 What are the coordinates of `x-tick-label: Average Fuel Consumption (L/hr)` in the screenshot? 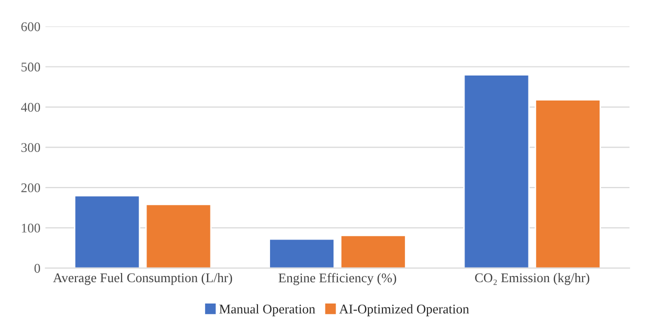 It's located at (142, 278).